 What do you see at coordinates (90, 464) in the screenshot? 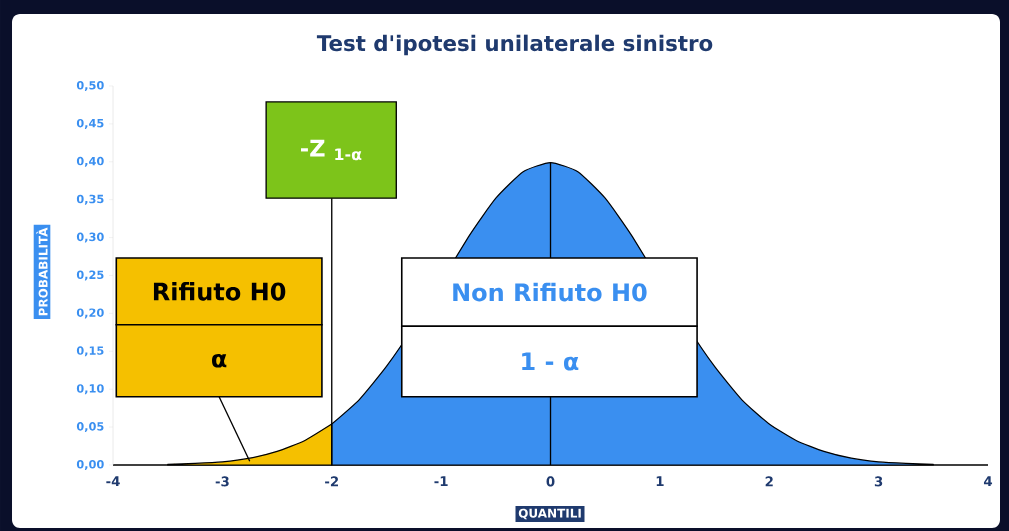
I see `y-tick-label: 0,00` at bounding box center [90, 464].